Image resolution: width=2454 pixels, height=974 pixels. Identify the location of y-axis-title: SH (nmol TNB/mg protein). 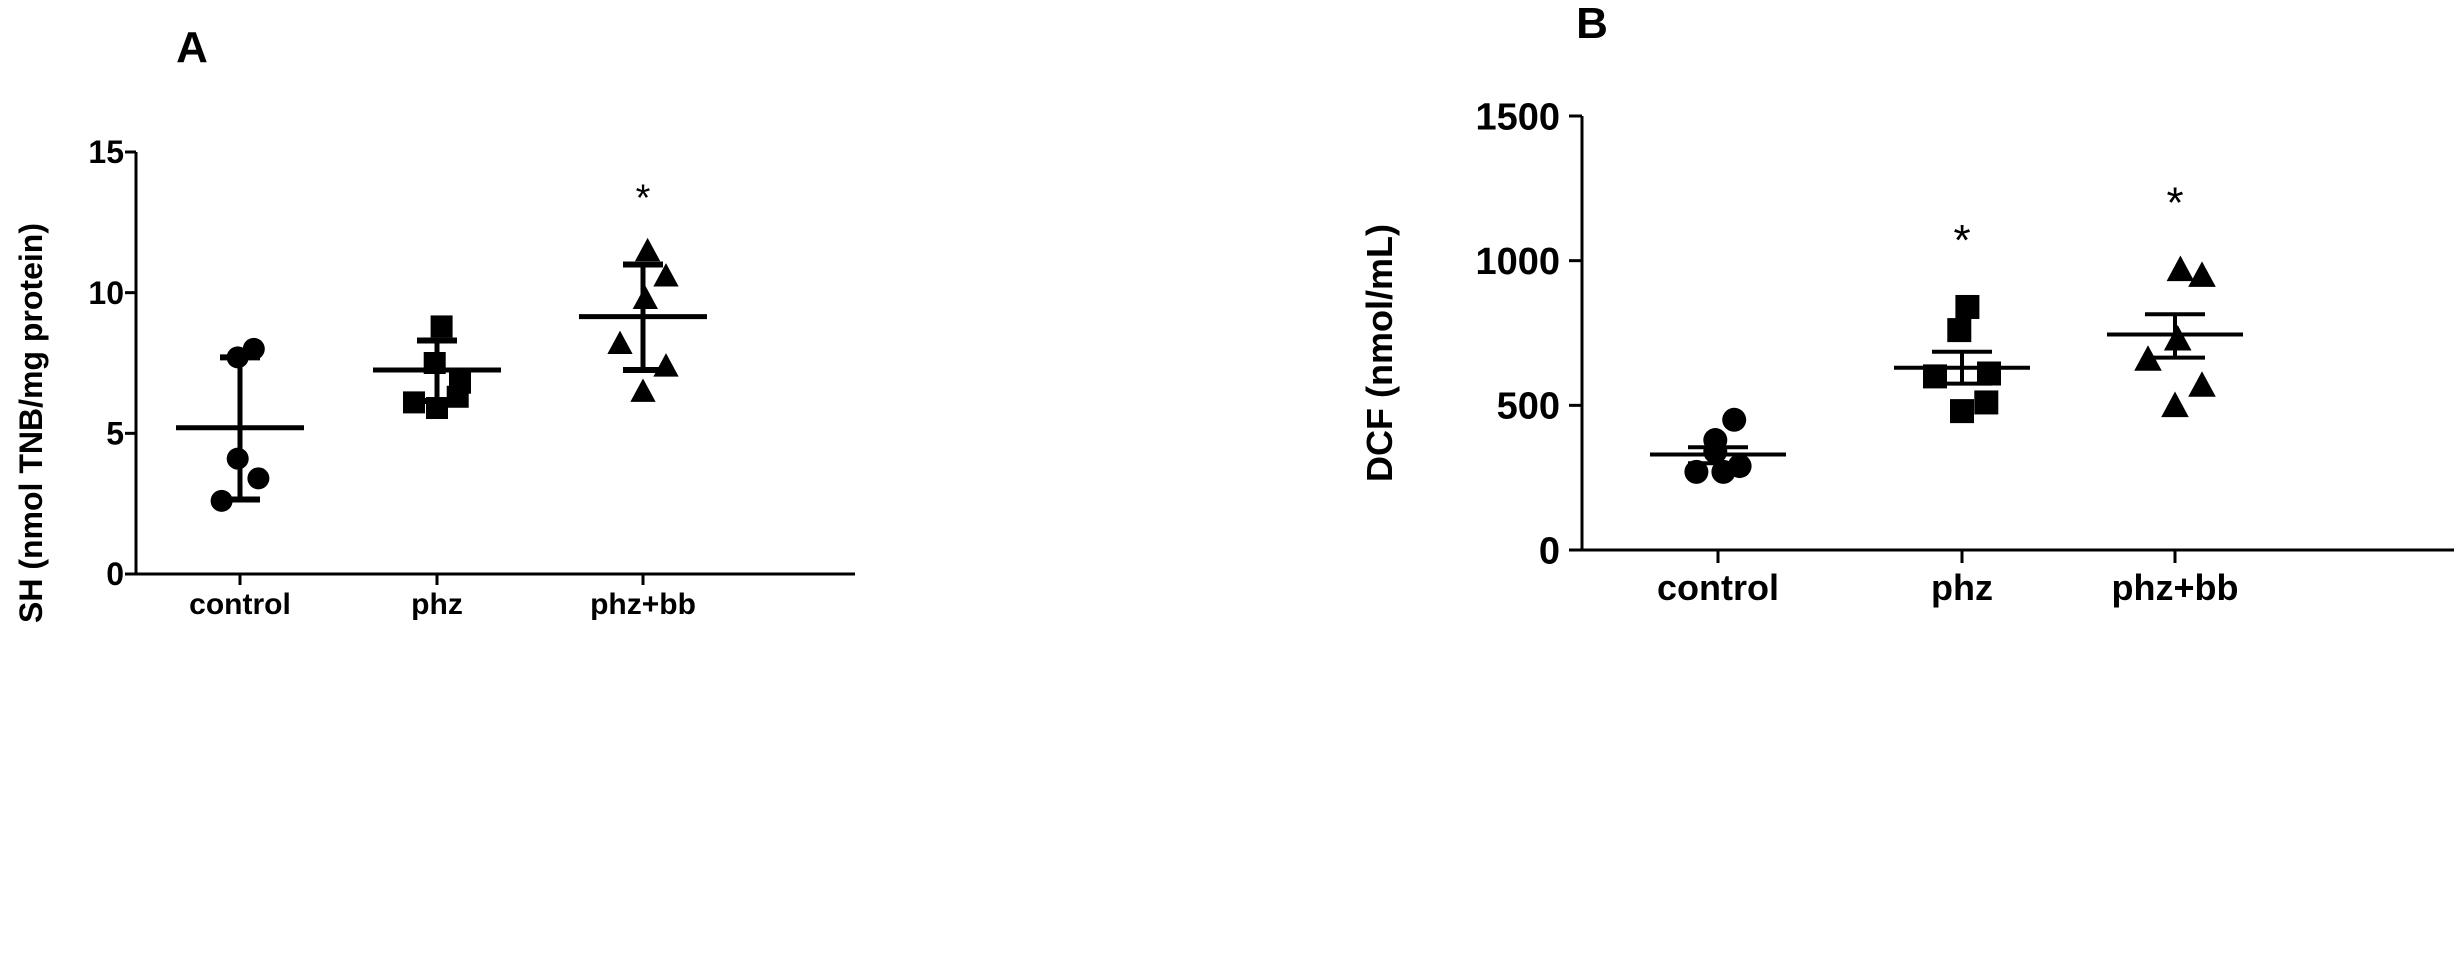
(31, 423).